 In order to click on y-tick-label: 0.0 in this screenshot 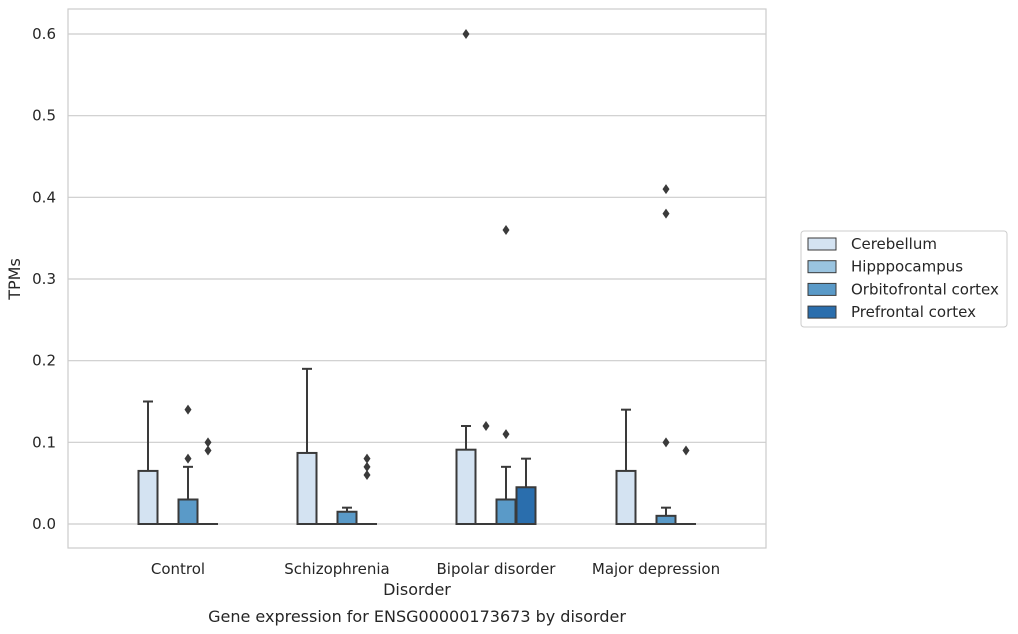, I will do `click(44, 524)`.